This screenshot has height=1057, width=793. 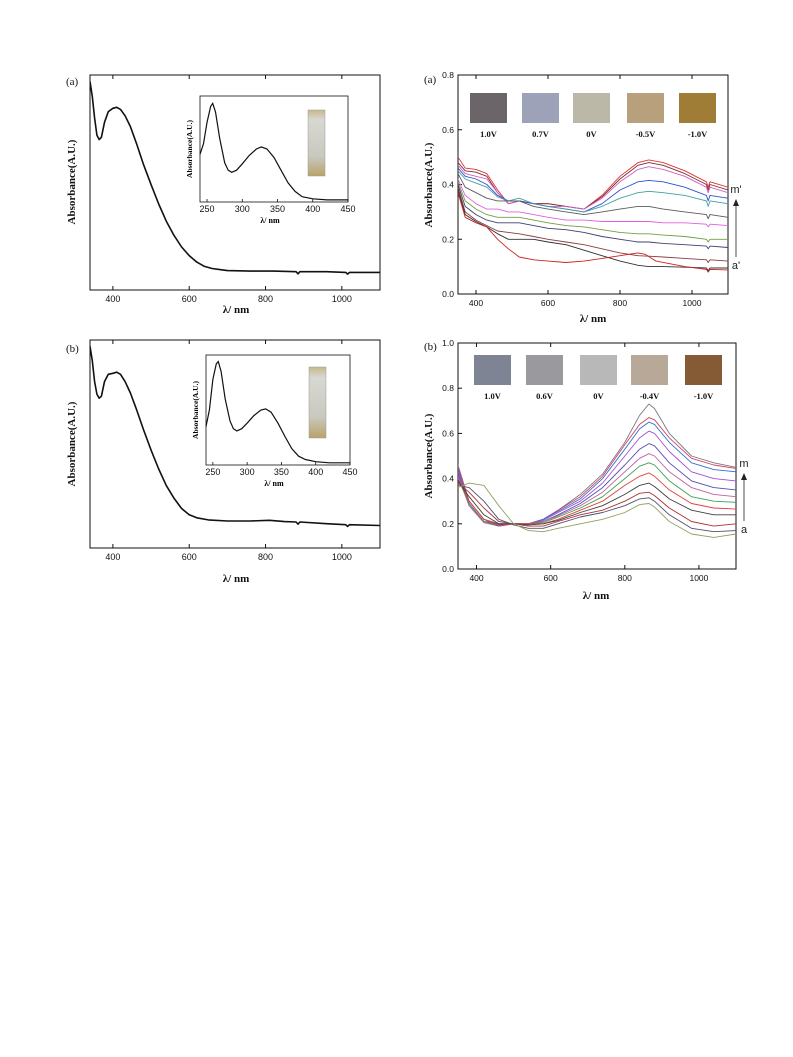 I want to click on swatch-label: 0.7V, so click(x=541, y=134).